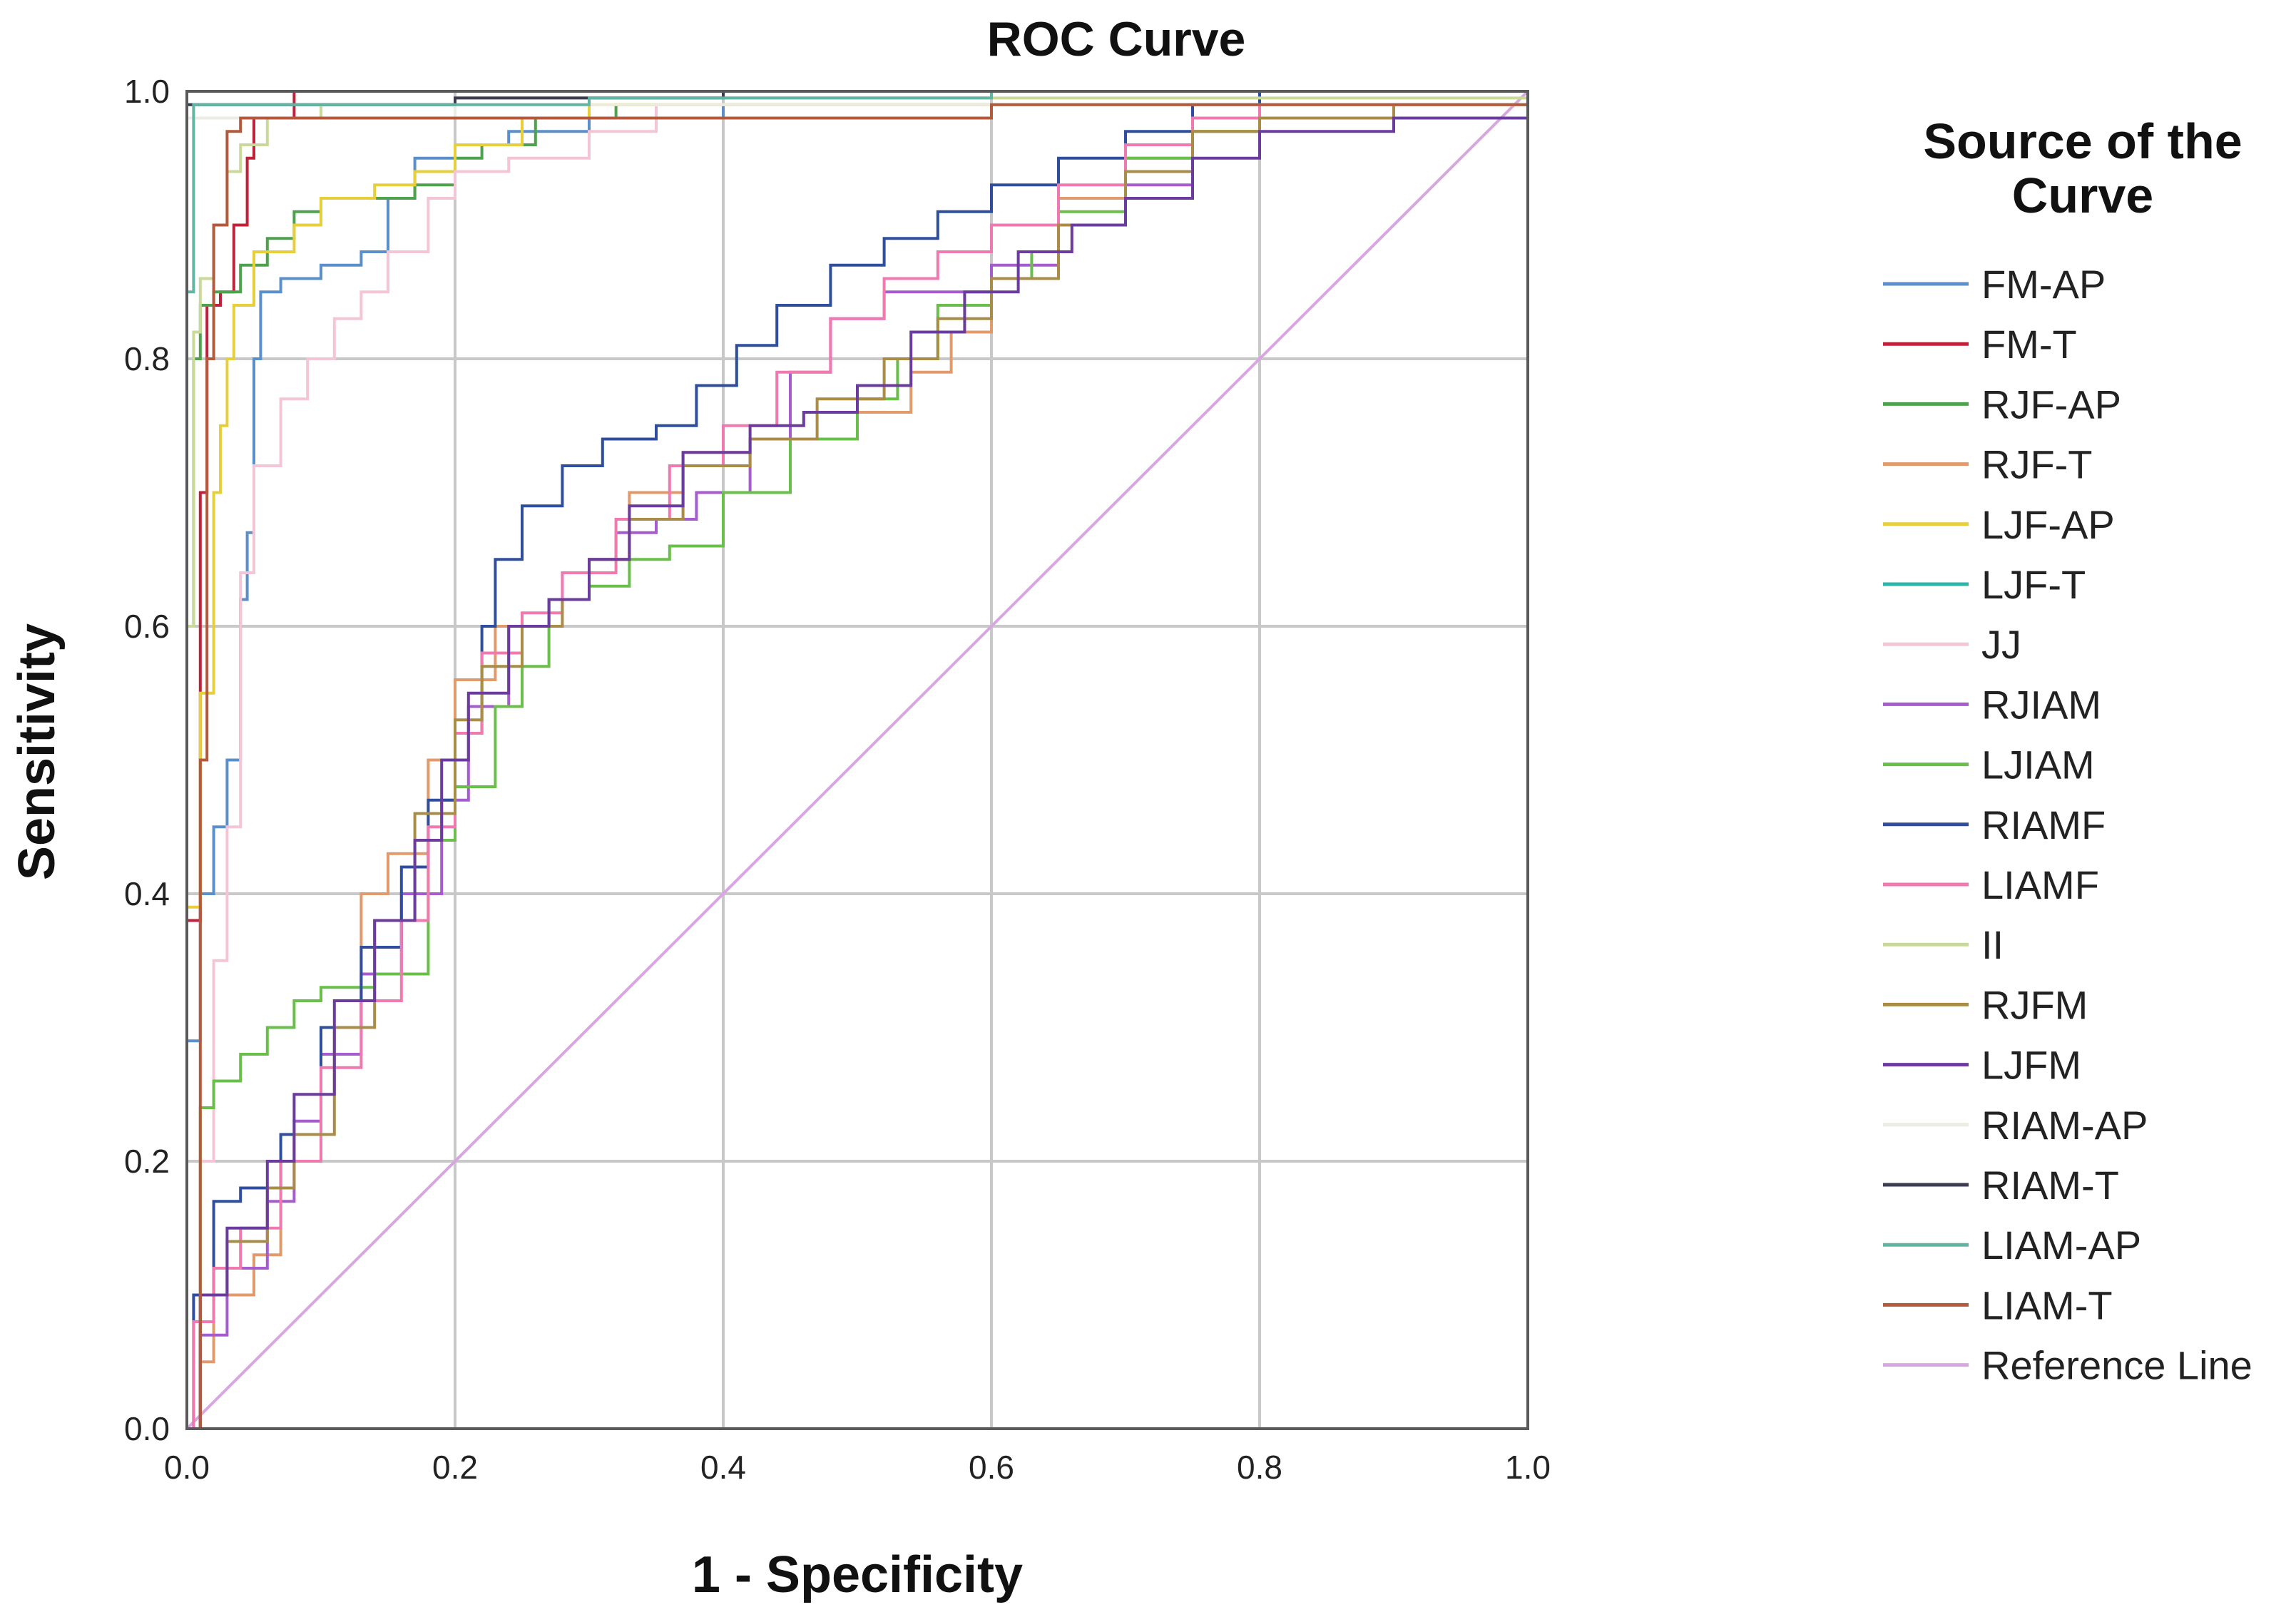 This screenshot has width=2296, height=1622. What do you see at coordinates (2048, 524) in the screenshot?
I see `legend-label-ljf-ap: LJF-AP` at bounding box center [2048, 524].